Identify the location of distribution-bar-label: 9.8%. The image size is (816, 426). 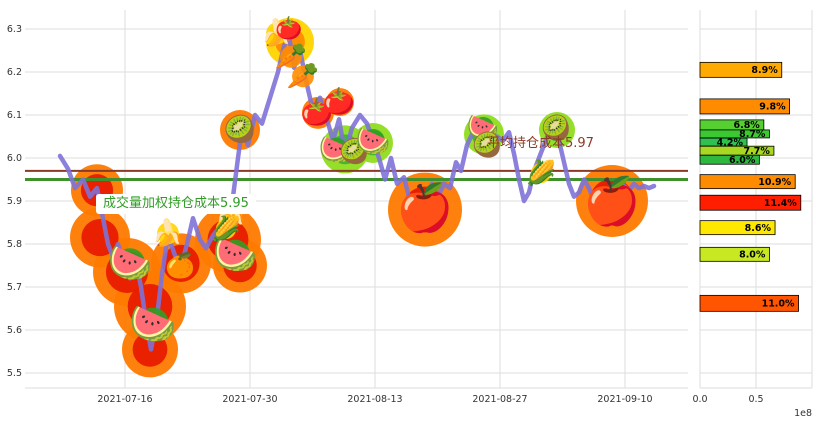
(772, 107).